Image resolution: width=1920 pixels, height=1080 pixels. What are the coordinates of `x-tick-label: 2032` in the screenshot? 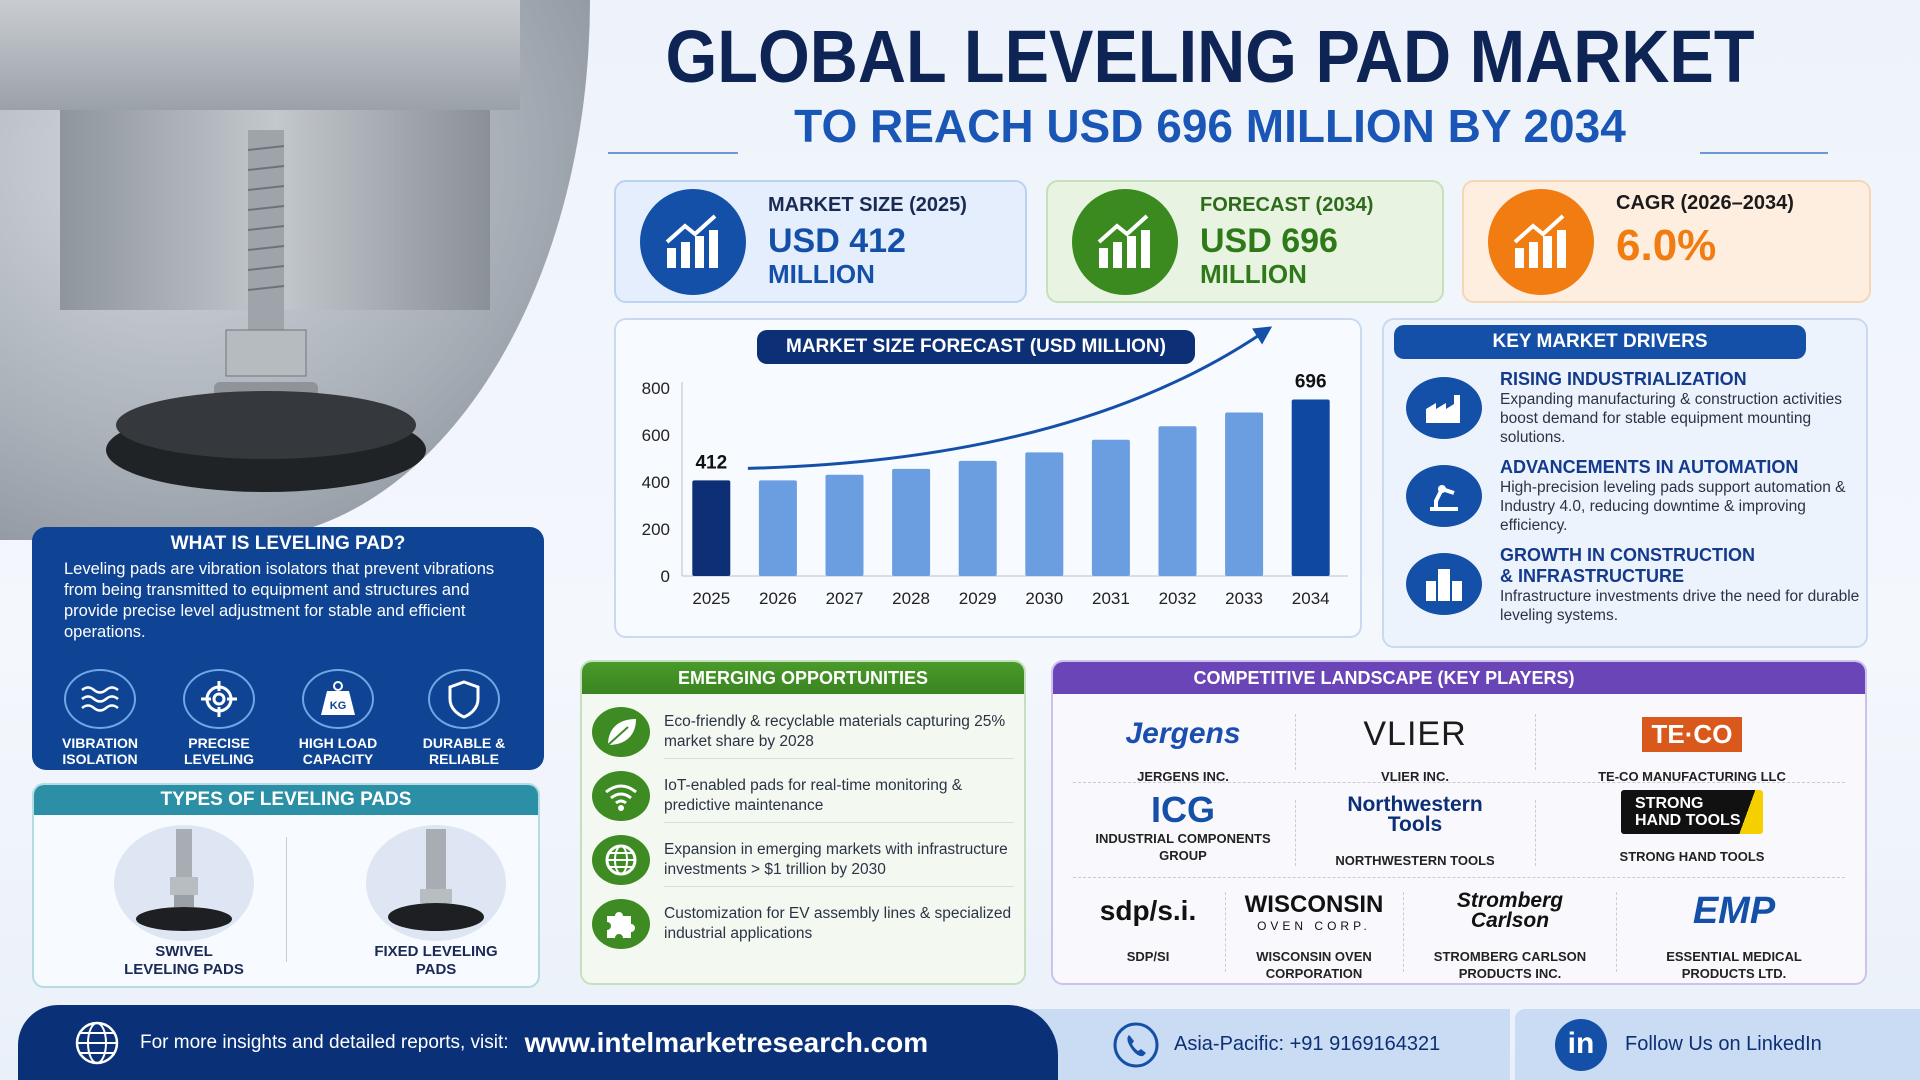 It's located at (1178, 598).